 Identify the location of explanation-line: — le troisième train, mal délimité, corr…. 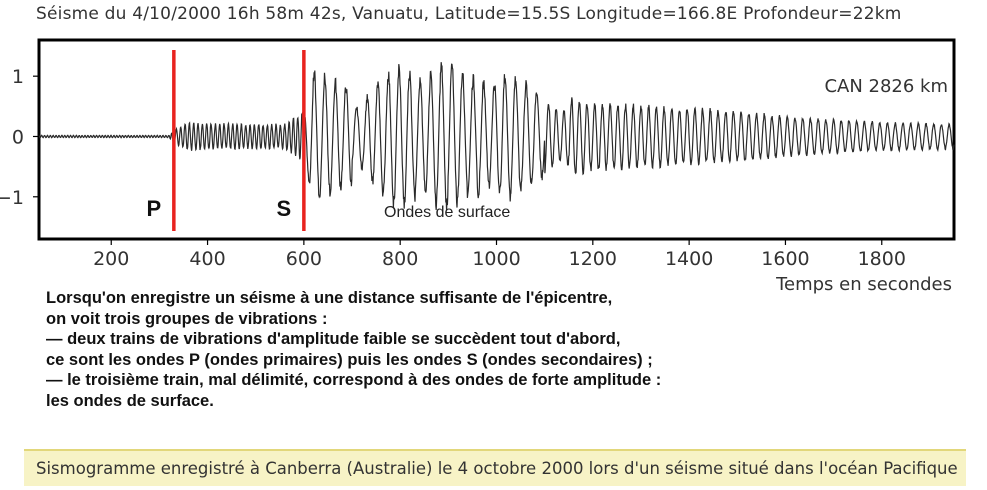
(354, 380).